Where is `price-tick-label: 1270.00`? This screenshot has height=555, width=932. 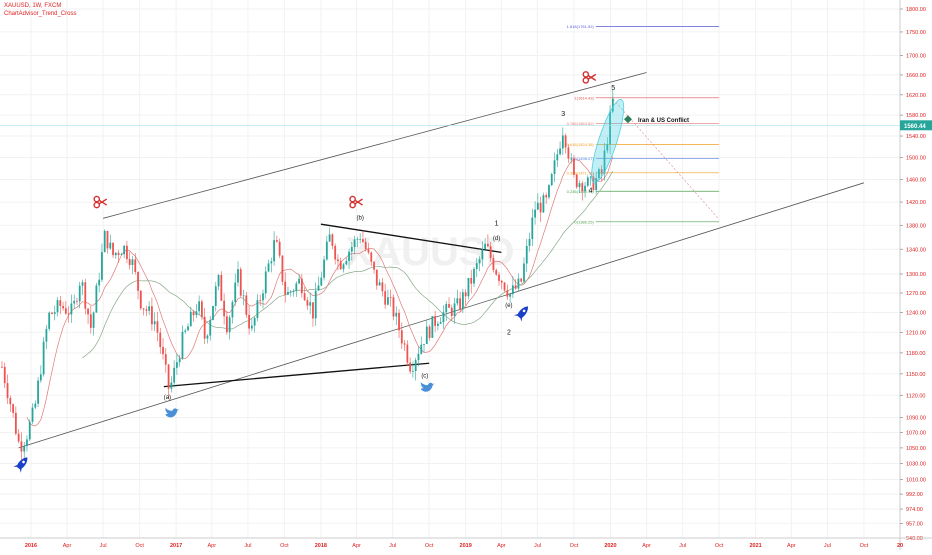
price-tick-label: 1270.00 is located at coordinates (916, 294).